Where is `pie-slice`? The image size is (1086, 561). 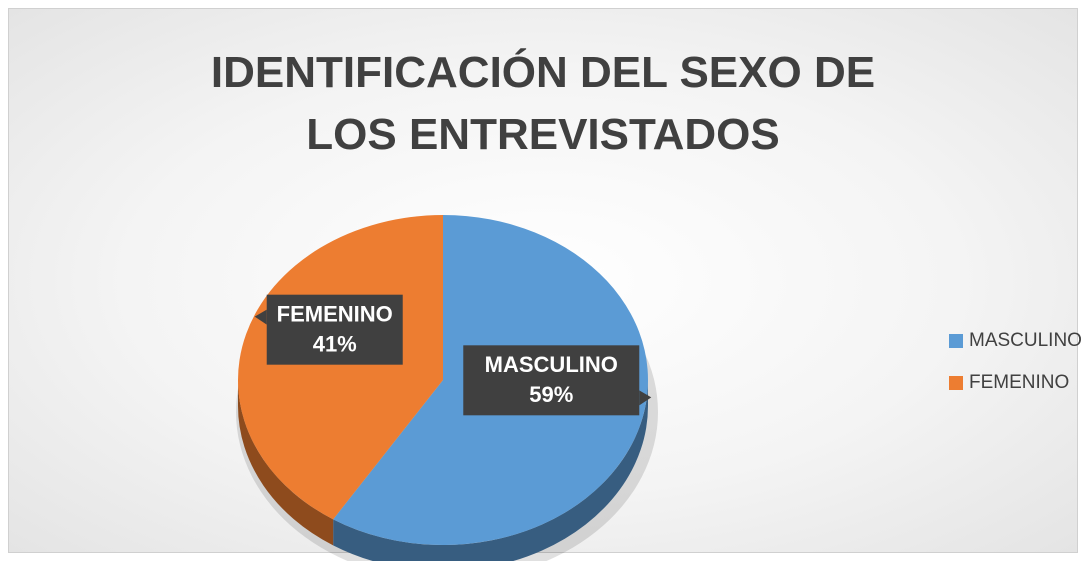
pie-slice is located at coordinates (340, 367).